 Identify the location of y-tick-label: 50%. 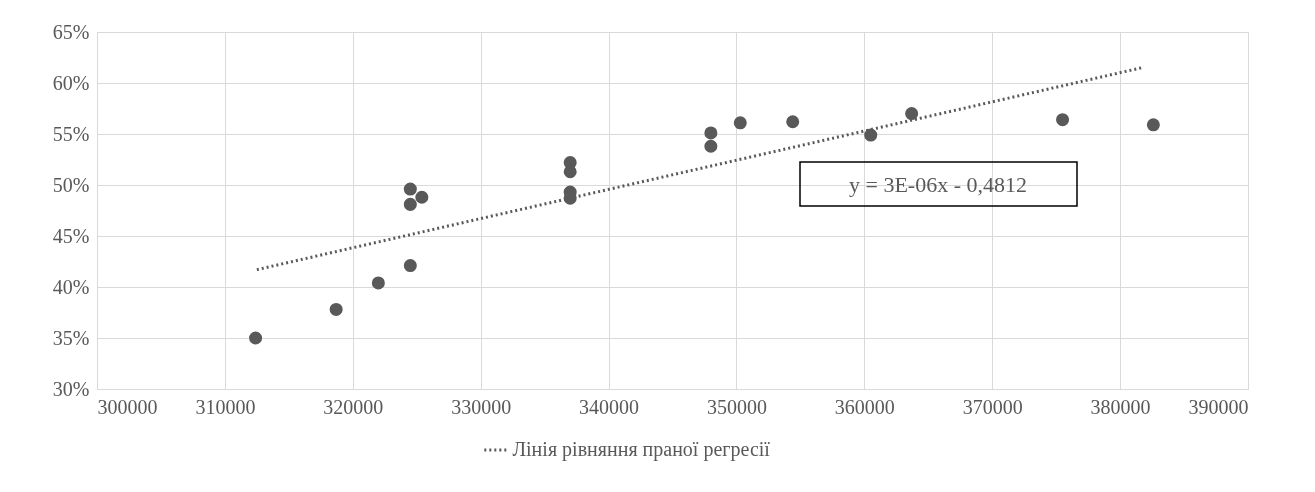
(71, 184).